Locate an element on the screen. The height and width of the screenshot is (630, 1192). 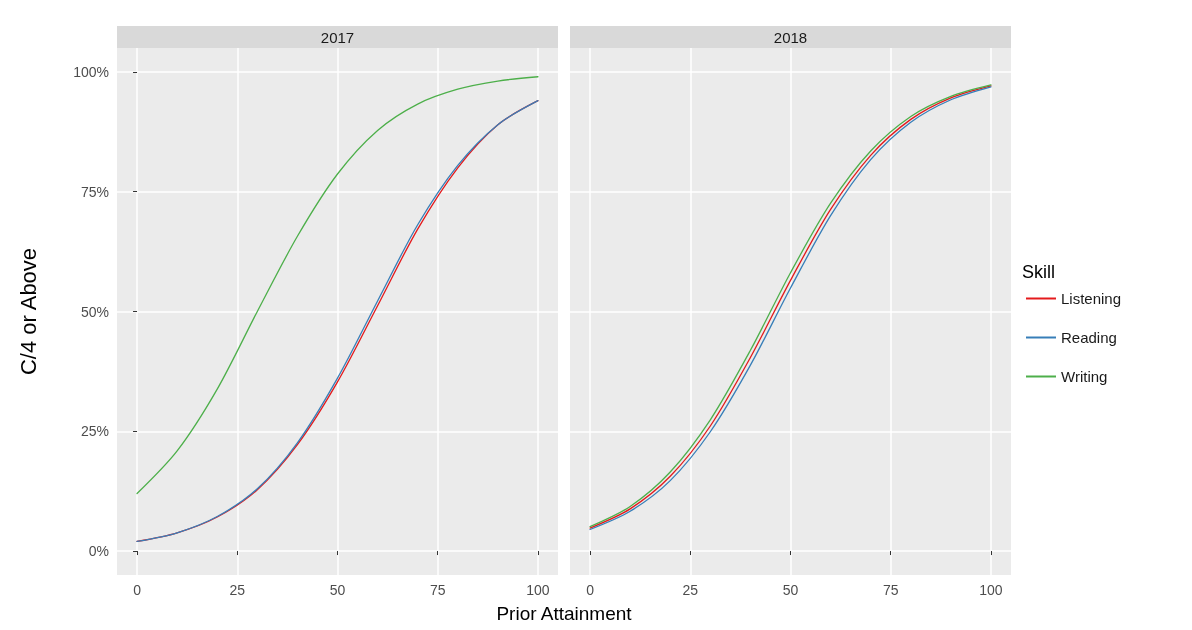
y-tick-label: 50% is located at coordinates (94, 311).